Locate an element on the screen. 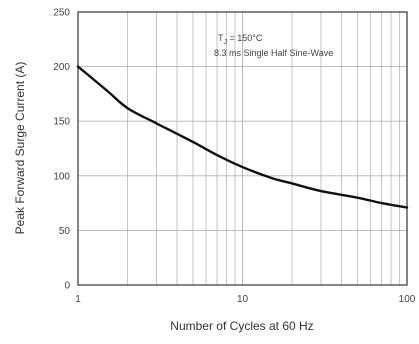 This screenshot has width=419, height=344. annotation: TJ = 150°C 8.3 ms Single Half Sine-Wave is located at coordinates (273, 45).